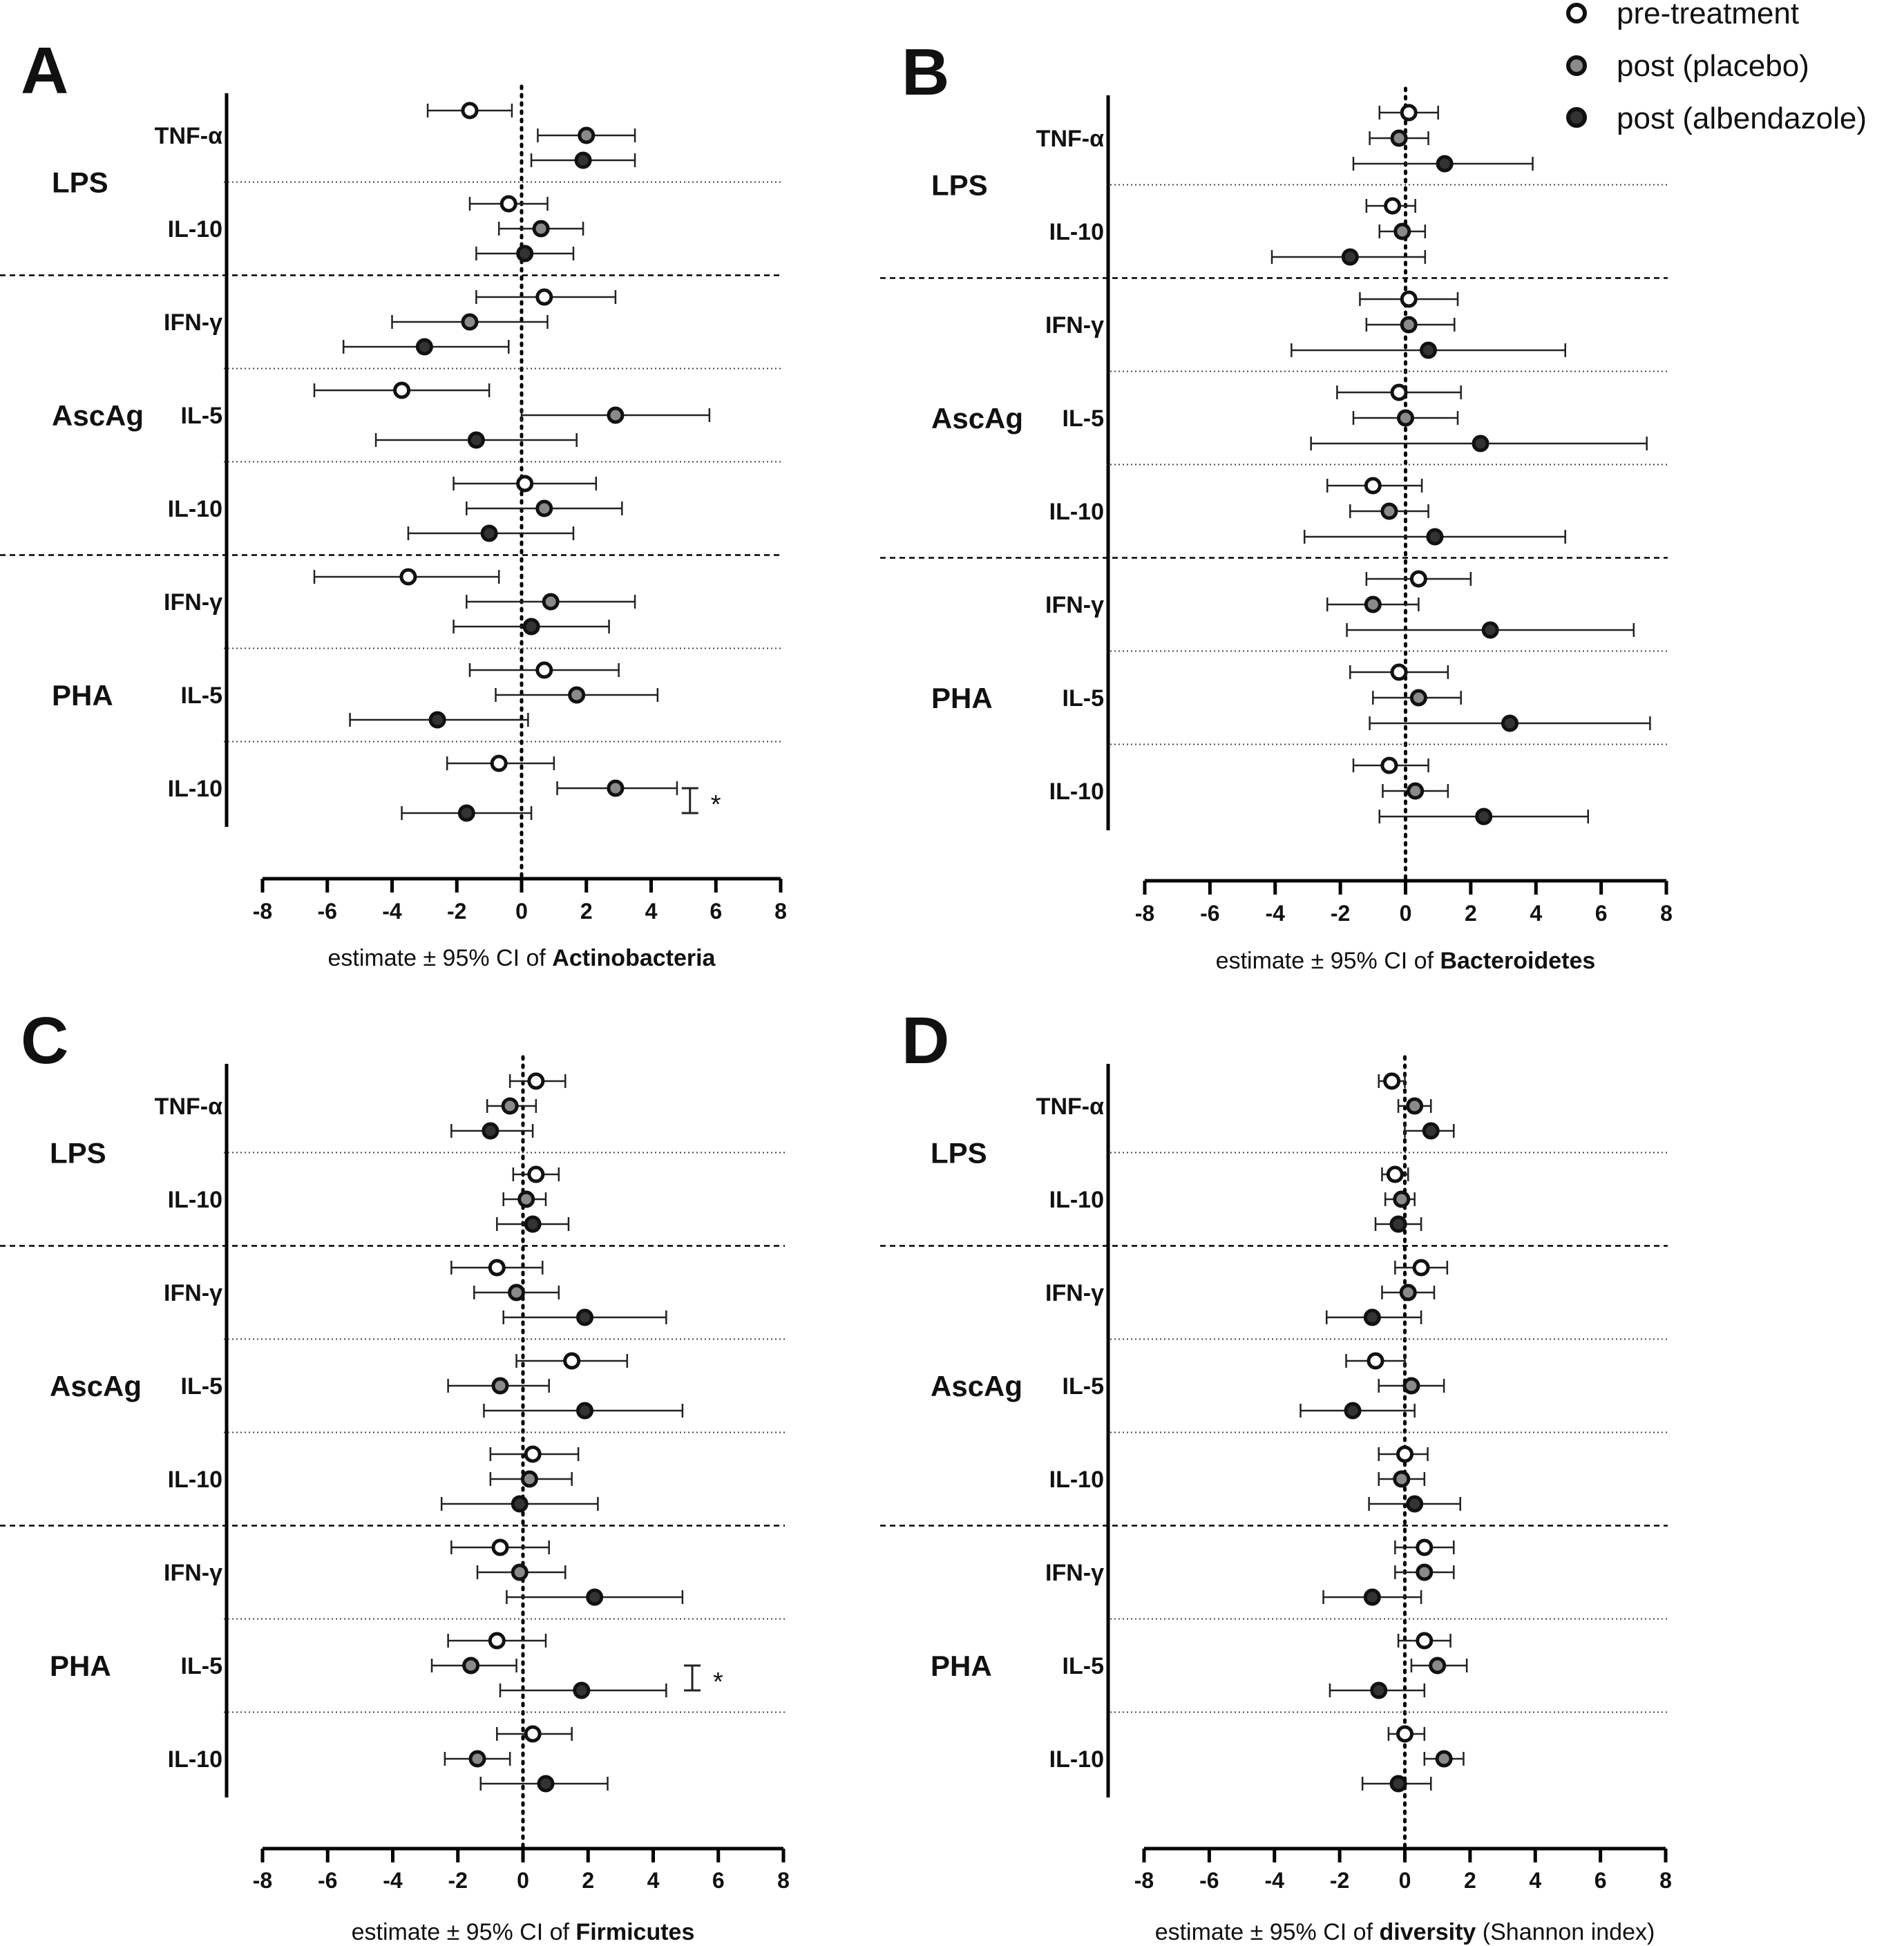 Image resolution: width=1904 pixels, height=1946 pixels. What do you see at coordinates (1576, 117) in the screenshot?
I see `legend-marker-post-albendazole` at bounding box center [1576, 117].